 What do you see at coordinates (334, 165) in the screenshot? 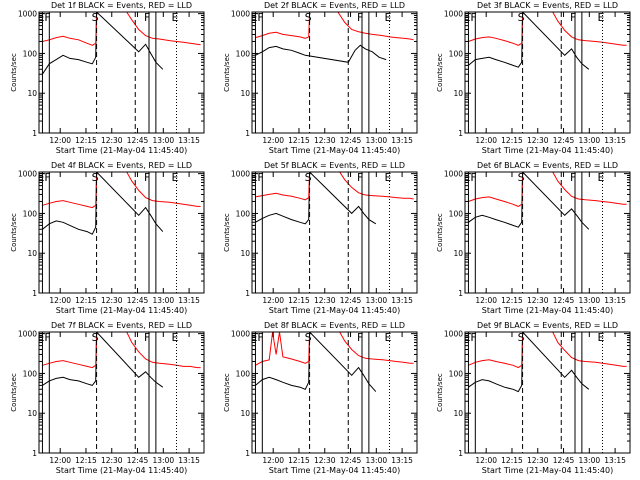
I see `chart-title: Det 5f BLACK = Events, RED = LLD` at bounding box center [334, 165].